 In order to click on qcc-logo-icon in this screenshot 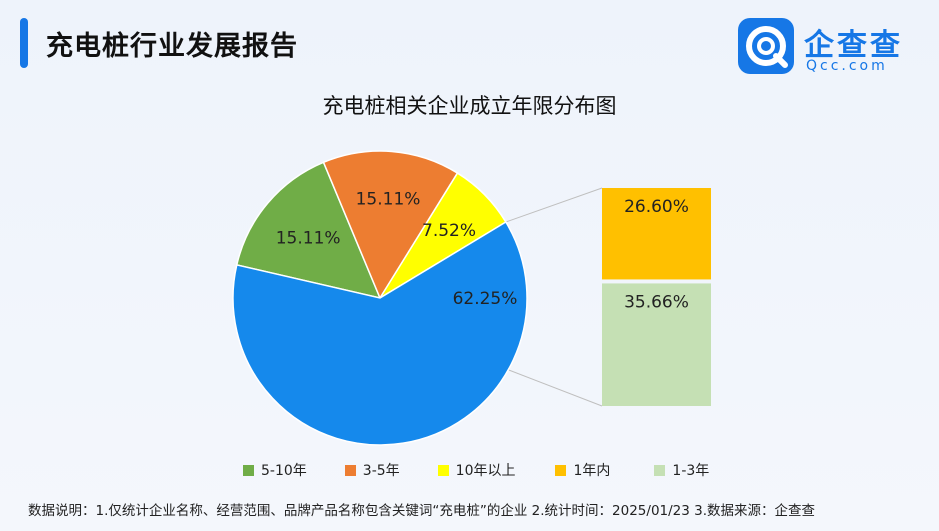, I will do `click(766, 46)`.